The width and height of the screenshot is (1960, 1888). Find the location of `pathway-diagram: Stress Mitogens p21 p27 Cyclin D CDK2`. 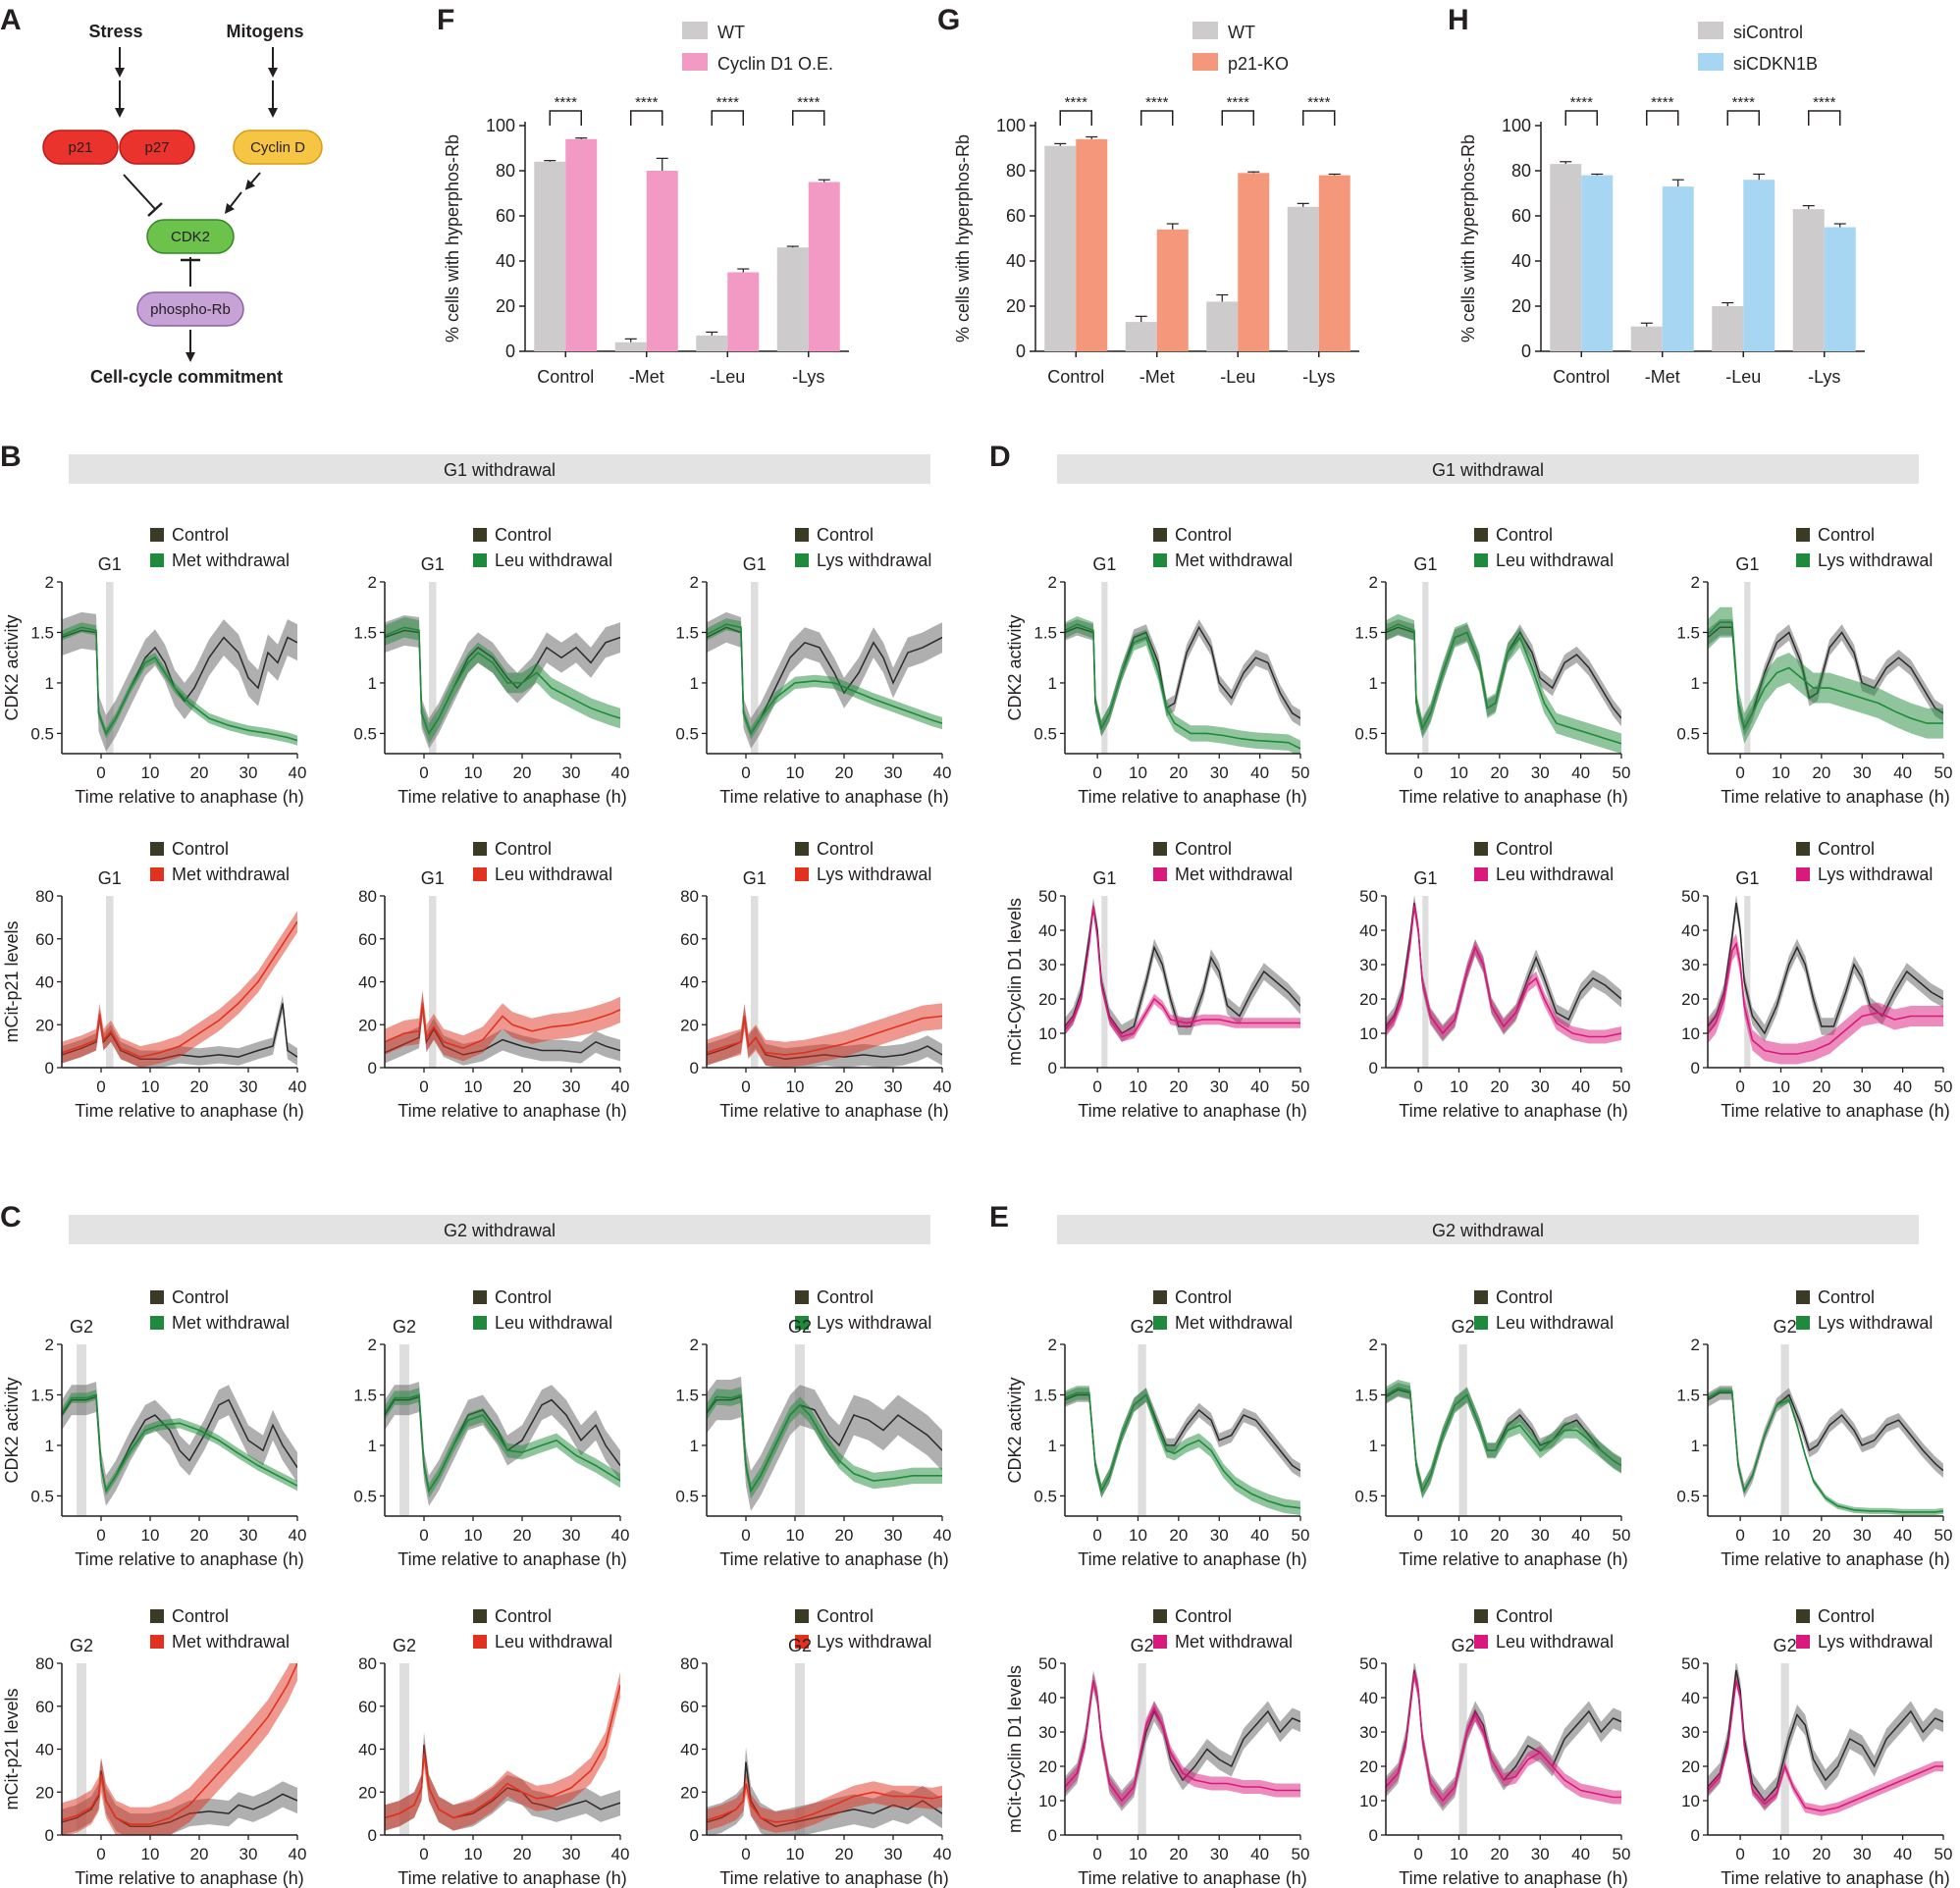

pathway-diagram: Stress Mitogens p21 p27 Cyclin D CDK2 is located at coordinates (182, 205).